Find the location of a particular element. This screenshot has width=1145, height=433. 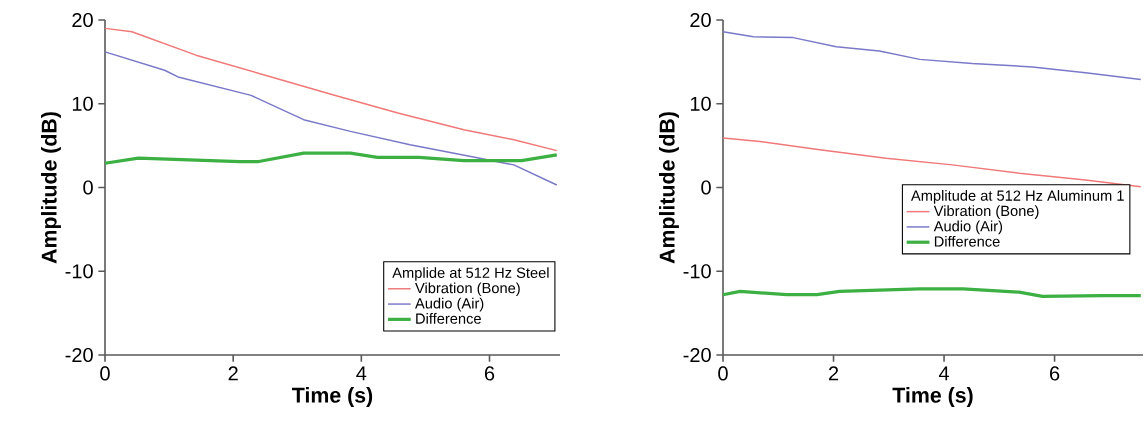

legend-title: Amplide at 512 Hz Steel is located at coordinates (470, 274).